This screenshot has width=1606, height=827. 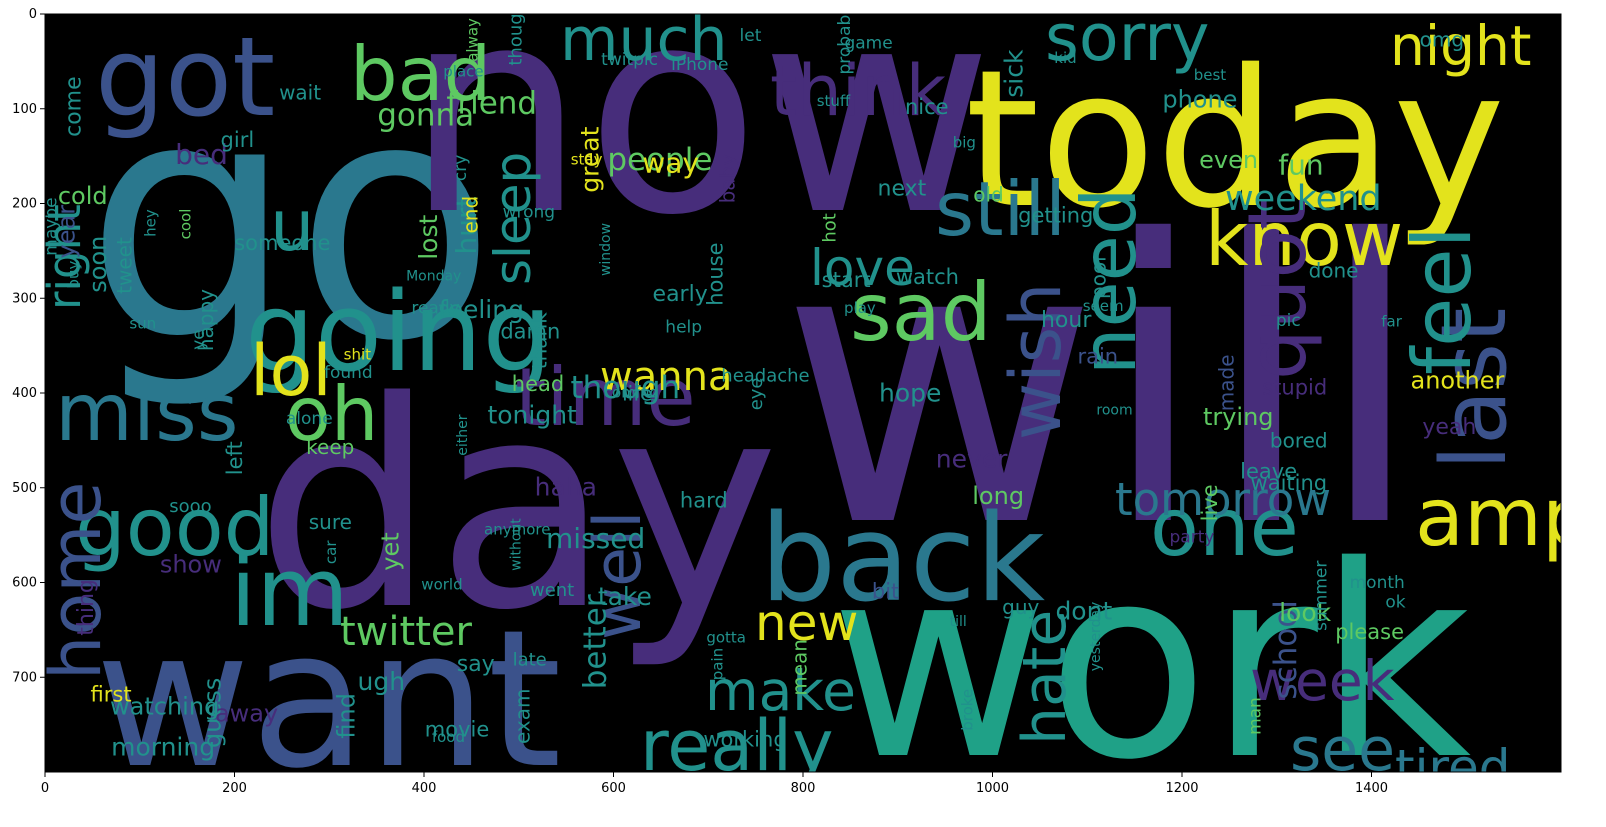 What do you see at coordinates (186, 224) in the screenshot?
I see `word-cool: cool` at bounding box center [186, 224].